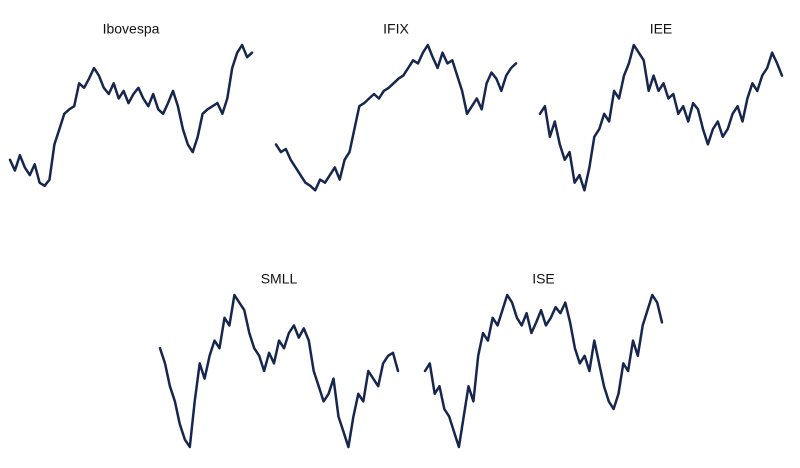 The width and height of the screenshot is (800, 468). Describe the element at coordinates (131, 29) in the screenshot. I see `chart-title: Ibovespa` at that location.